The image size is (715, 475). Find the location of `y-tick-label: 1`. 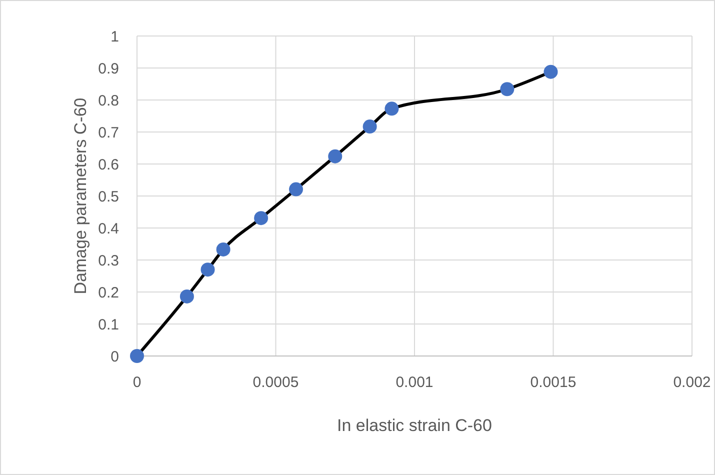

y-tick-label: 1 is located at coordinates (114, 37).